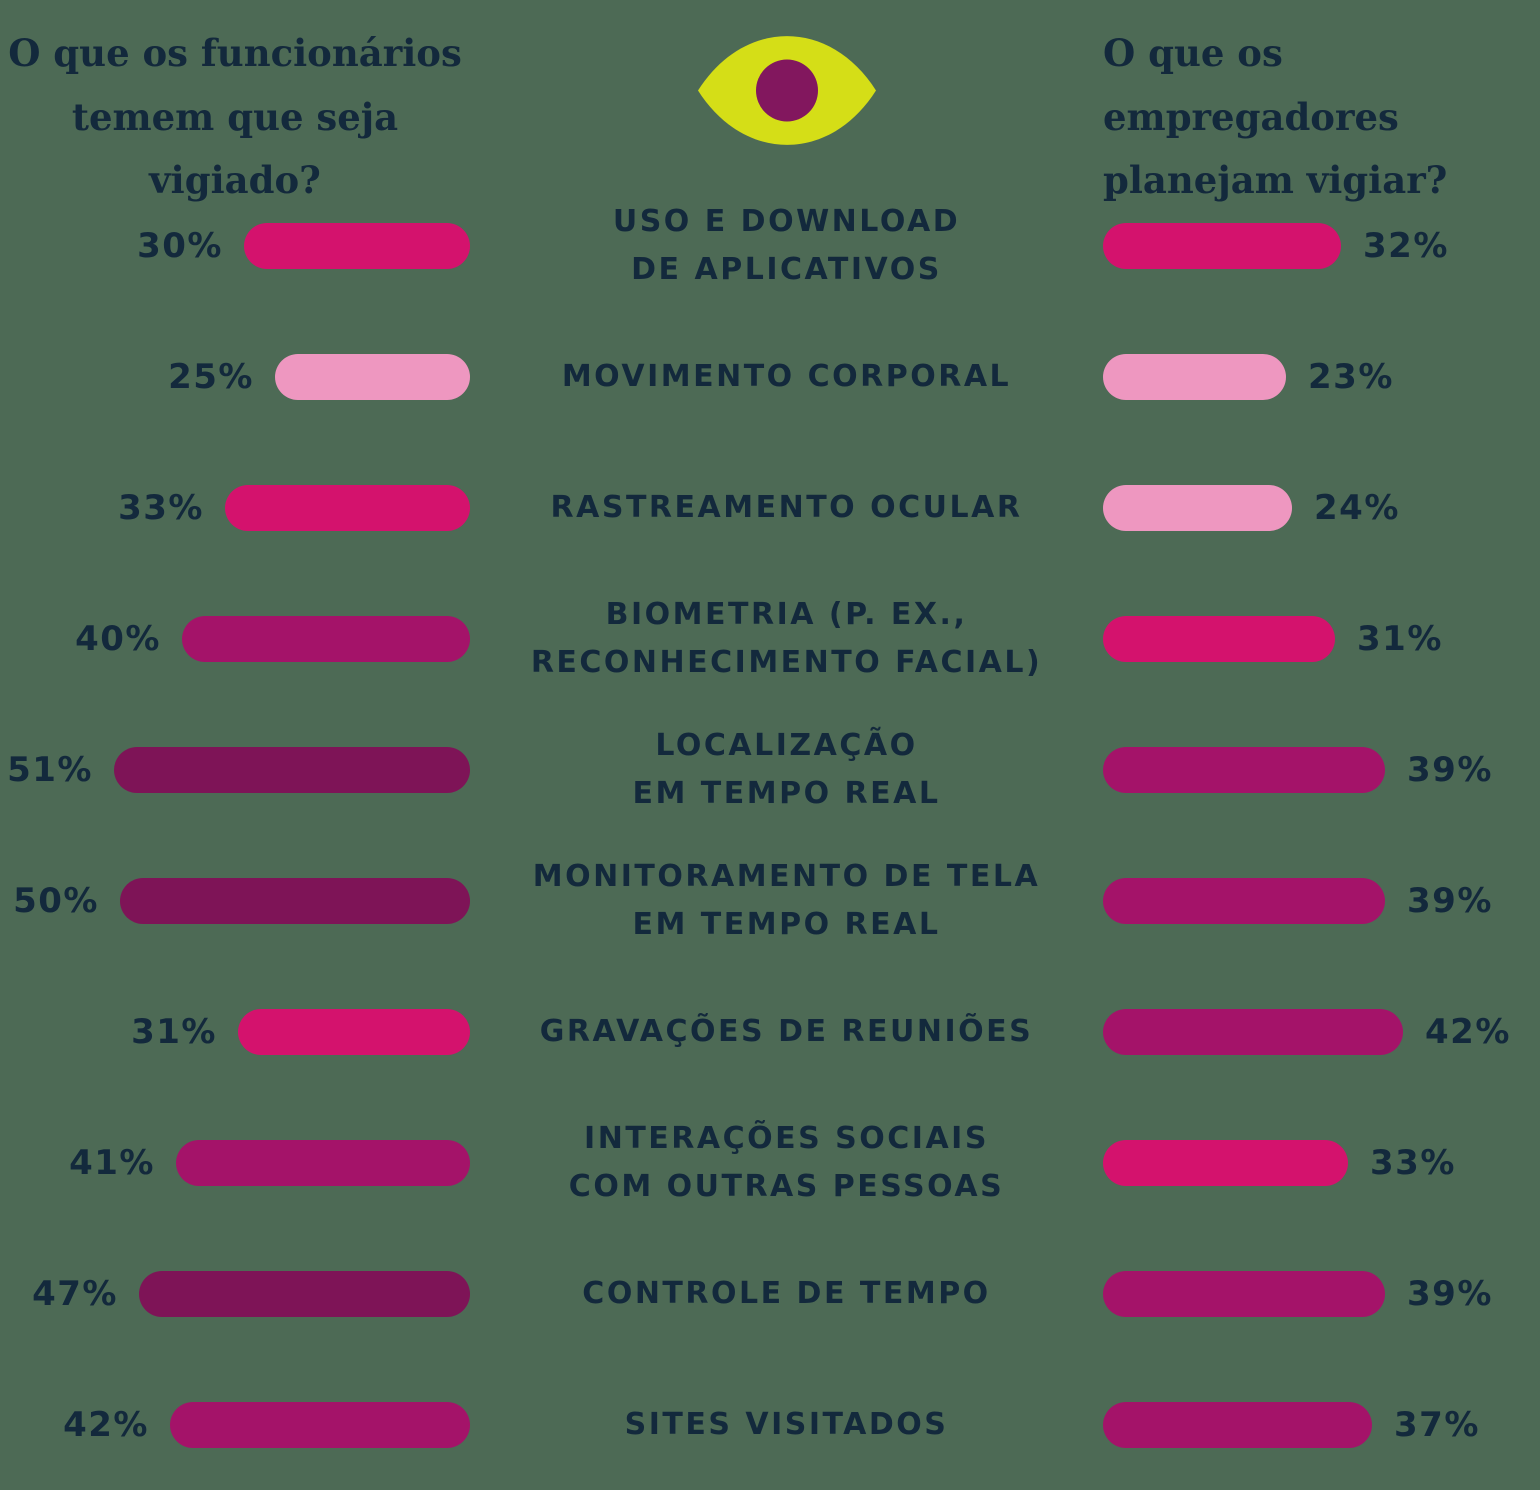 The width and height of the screenshot is (1540, 1490). What do you see at coordinates (786, 876) in the screenshot?
I see `category-label-line: MONITORAMENTO DE TELA` at bounding box center [786, 876].